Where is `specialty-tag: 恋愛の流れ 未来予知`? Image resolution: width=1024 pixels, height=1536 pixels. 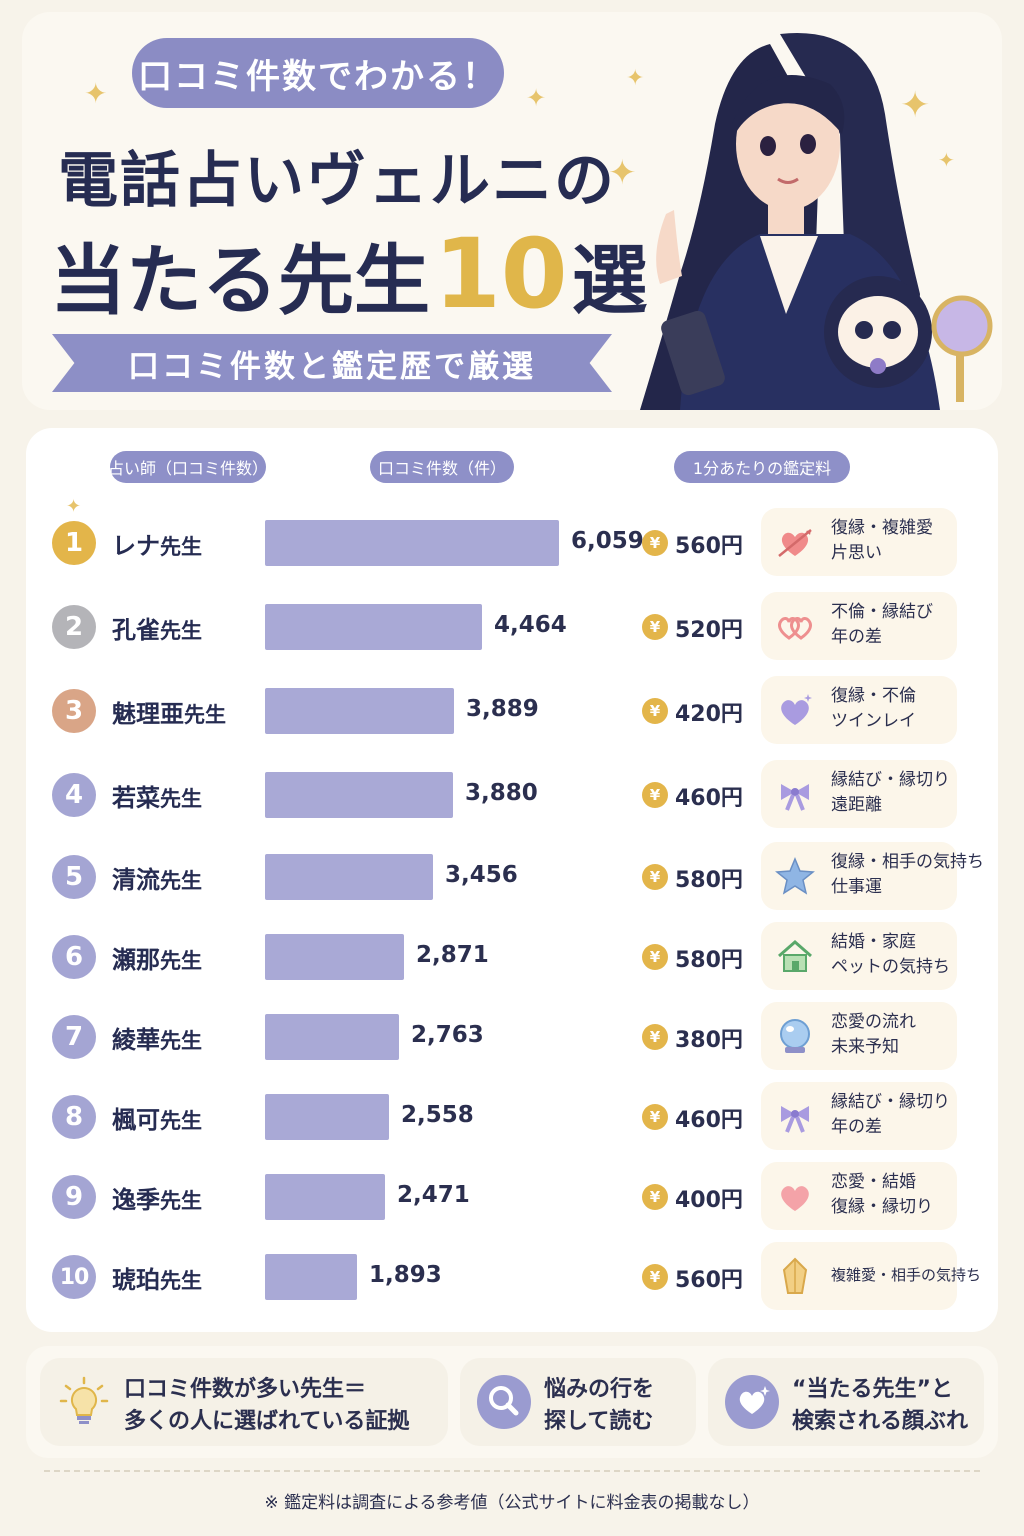 specialty-tag: 恋愛の流れ 未来予知 is located at coordinates (859, 1036).